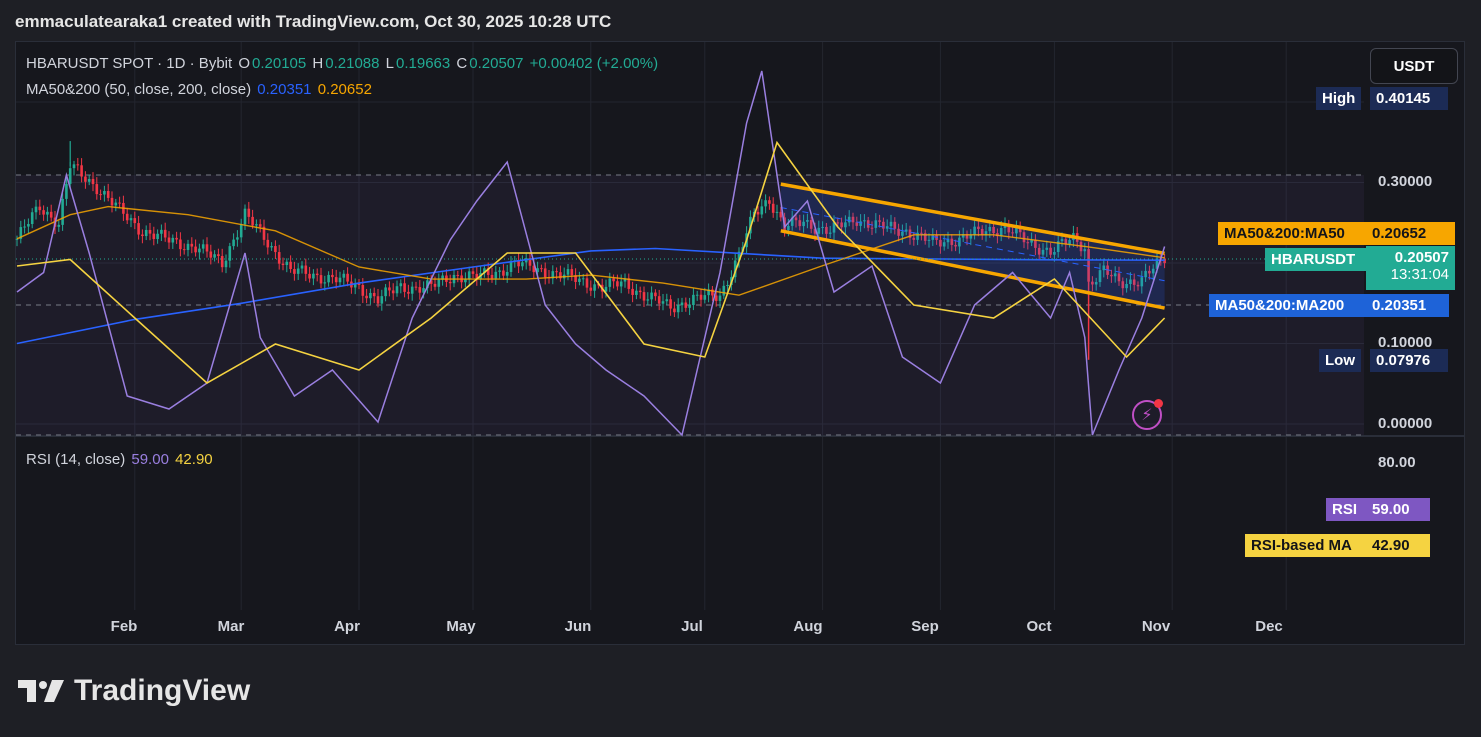 The width and height of the screenshot is (1481, 737). What do you see at coordinates (129, 63) in the screenshot?
I see `symbol-label: HBARUSDT SPOT · 1D · Bybit` at bounding box center [129, 63].